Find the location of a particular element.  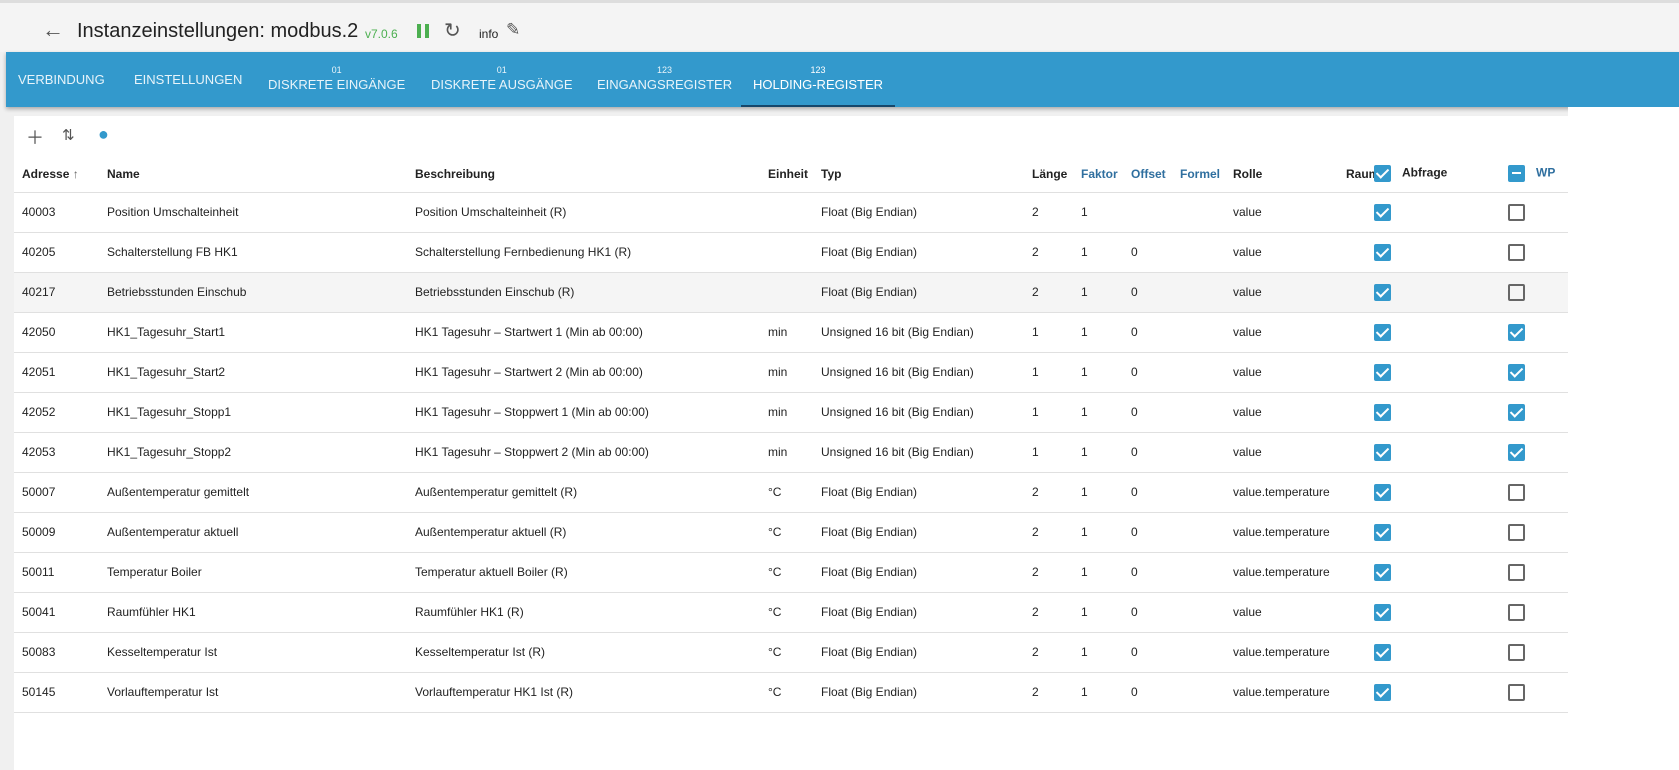

reload-icon: ↻ is located at coordinates (452, 31).